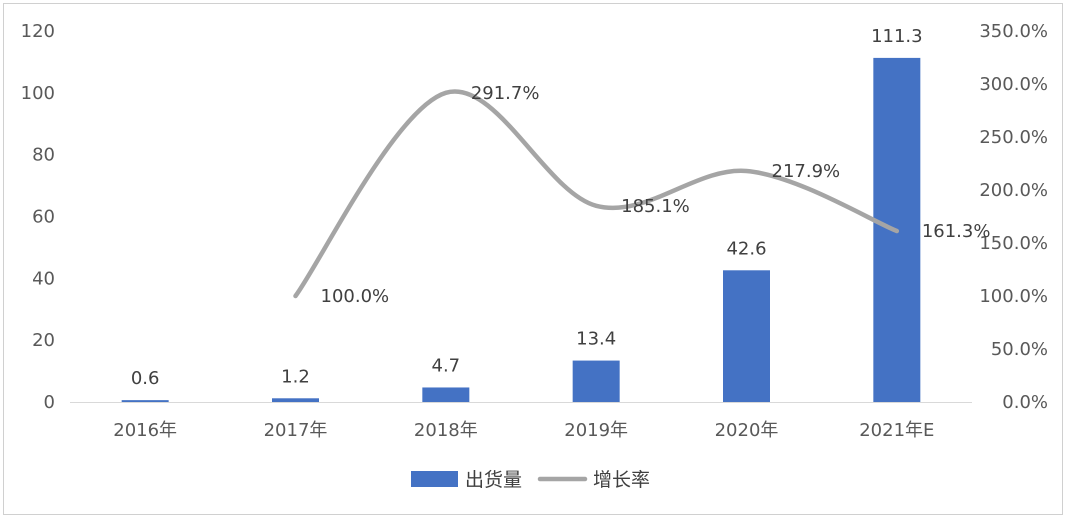 The height and width of the screenshot is (519, 1068). Describe the element at coordinates (38, 31) in the screenshot. I see `y-left-tick-label: 120` at that location.